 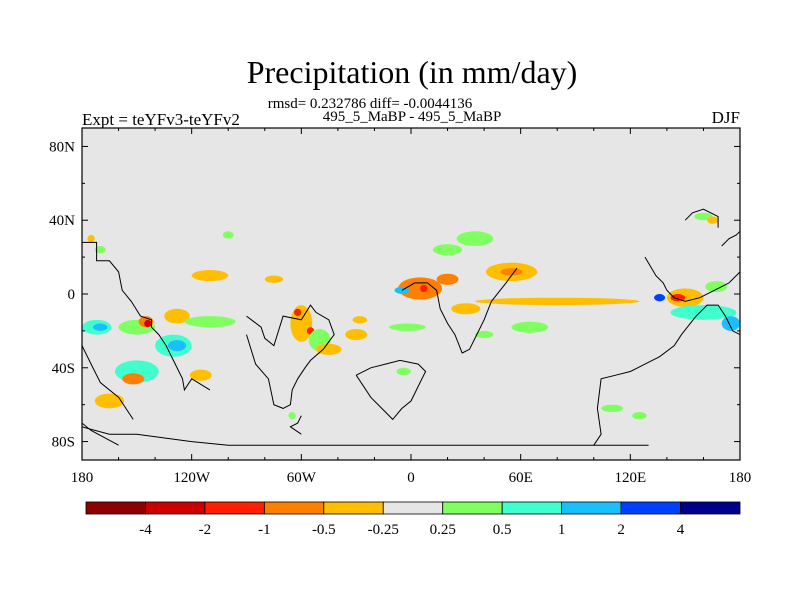 What do you see at coordinates (72, 295) in the screenshot?
I see `y-tick-label-2: 0` at bounding box center [72, 295].